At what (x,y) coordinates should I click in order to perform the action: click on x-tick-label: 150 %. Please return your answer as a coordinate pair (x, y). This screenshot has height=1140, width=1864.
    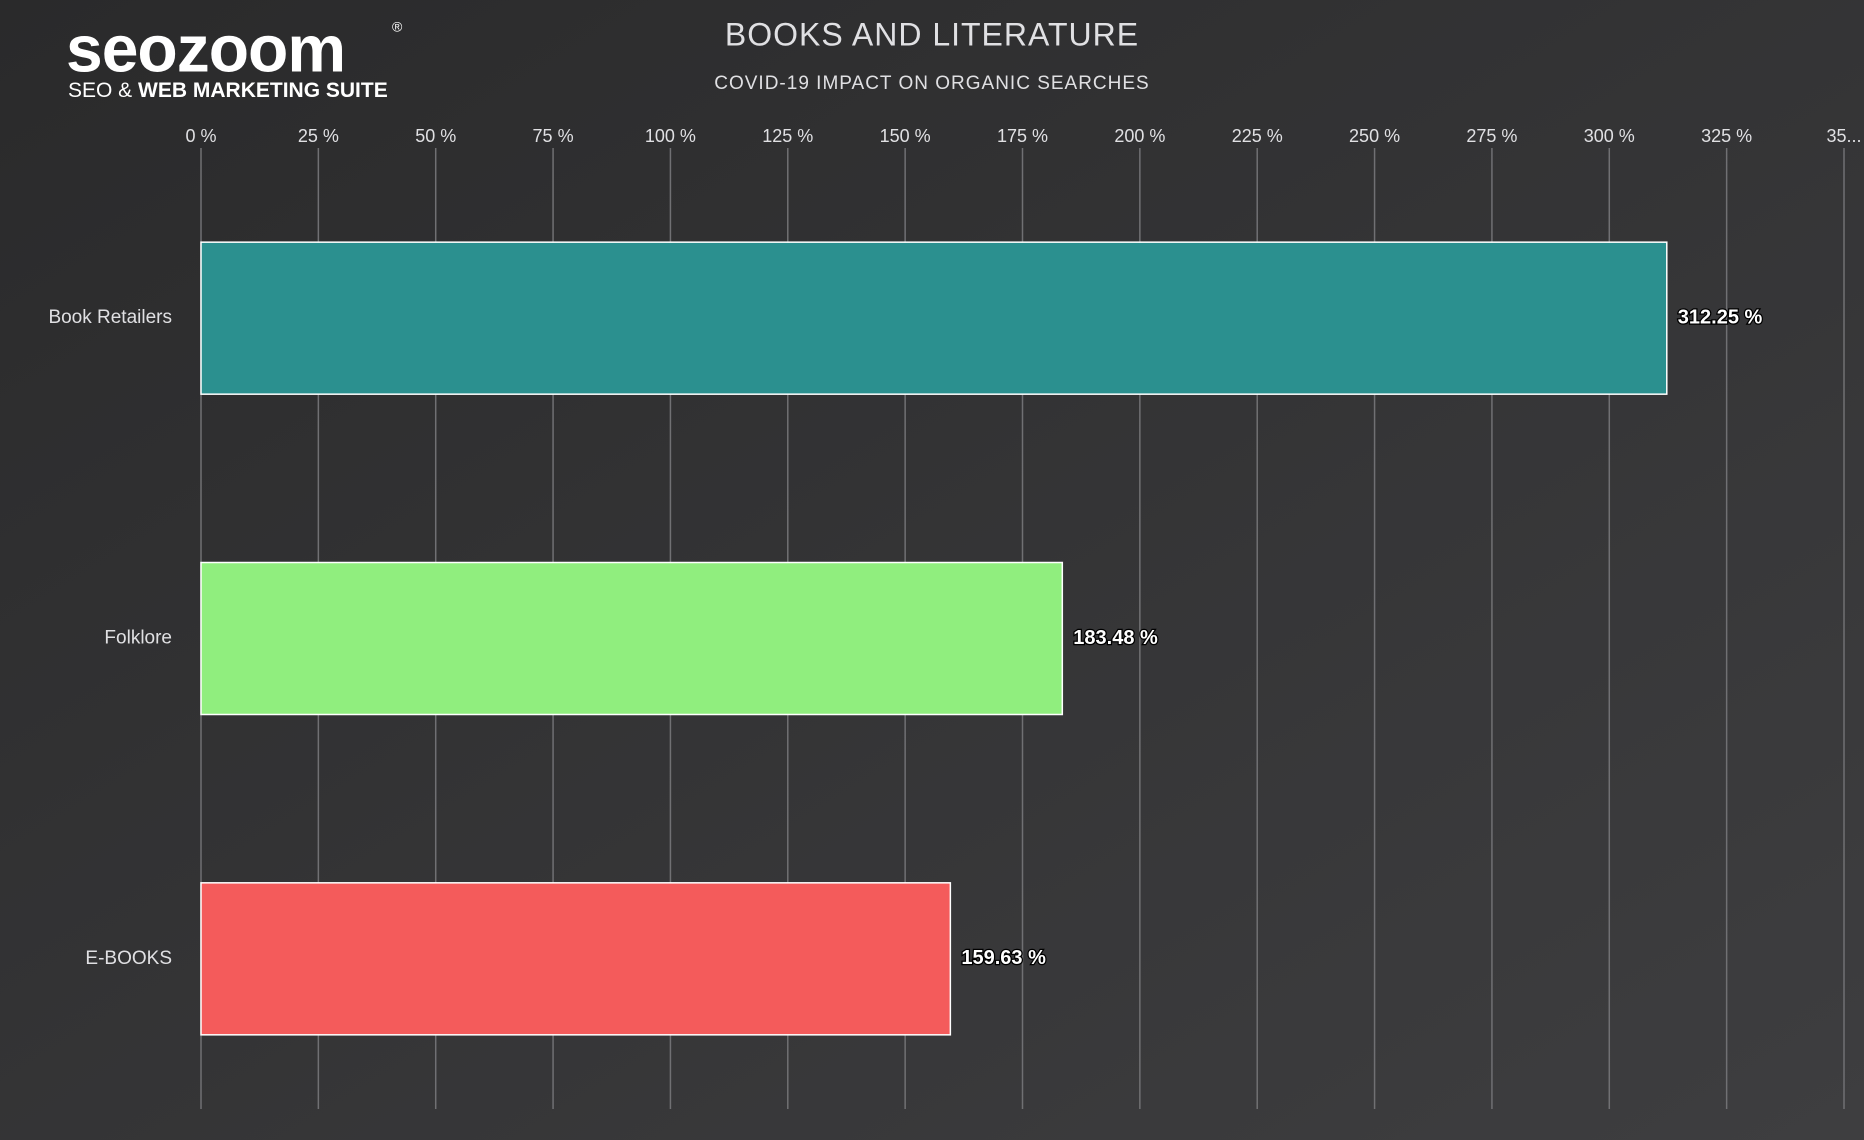
    Looking at the image, I should click on (905, 136).